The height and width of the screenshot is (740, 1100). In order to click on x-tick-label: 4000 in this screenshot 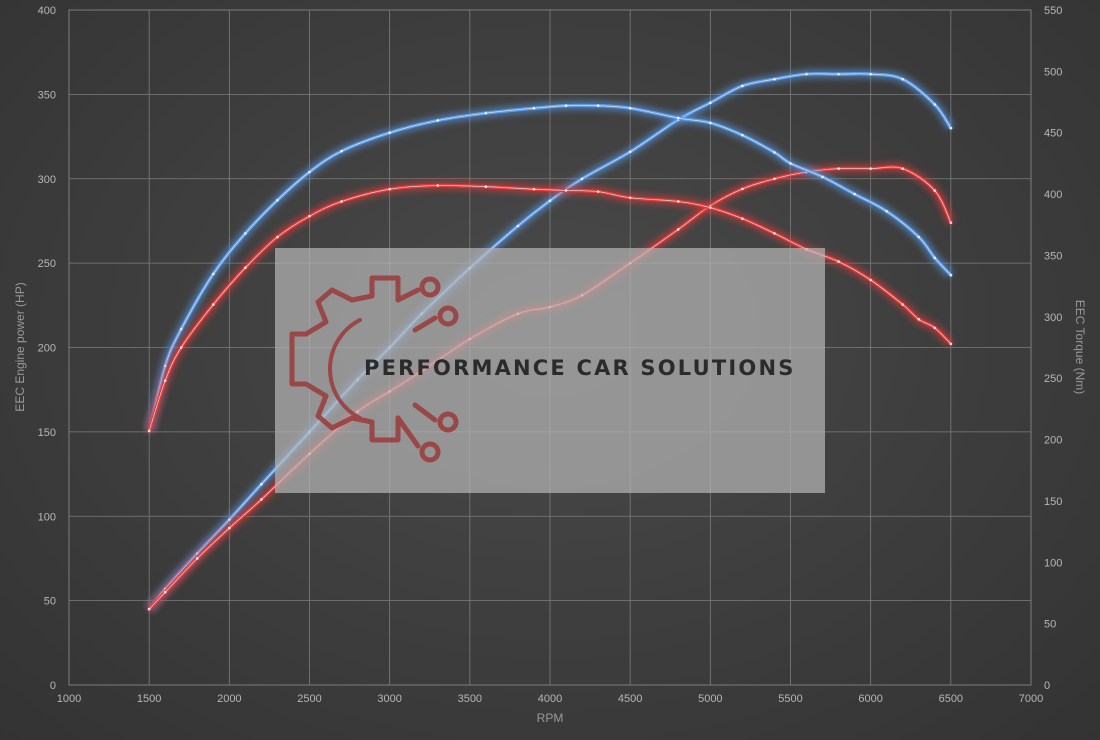, I will do `click(550, 699)`.